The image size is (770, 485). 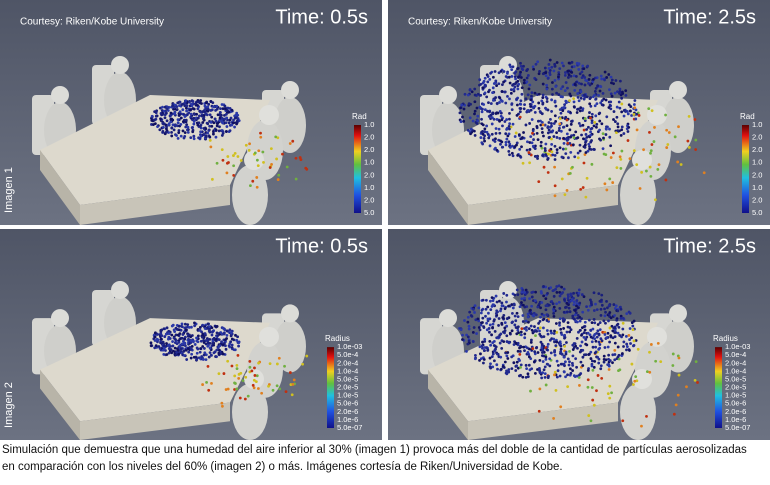 What do you see at coordinates (642, 379) in the screenshot?
I see `head` at bounding box center [642, 379].